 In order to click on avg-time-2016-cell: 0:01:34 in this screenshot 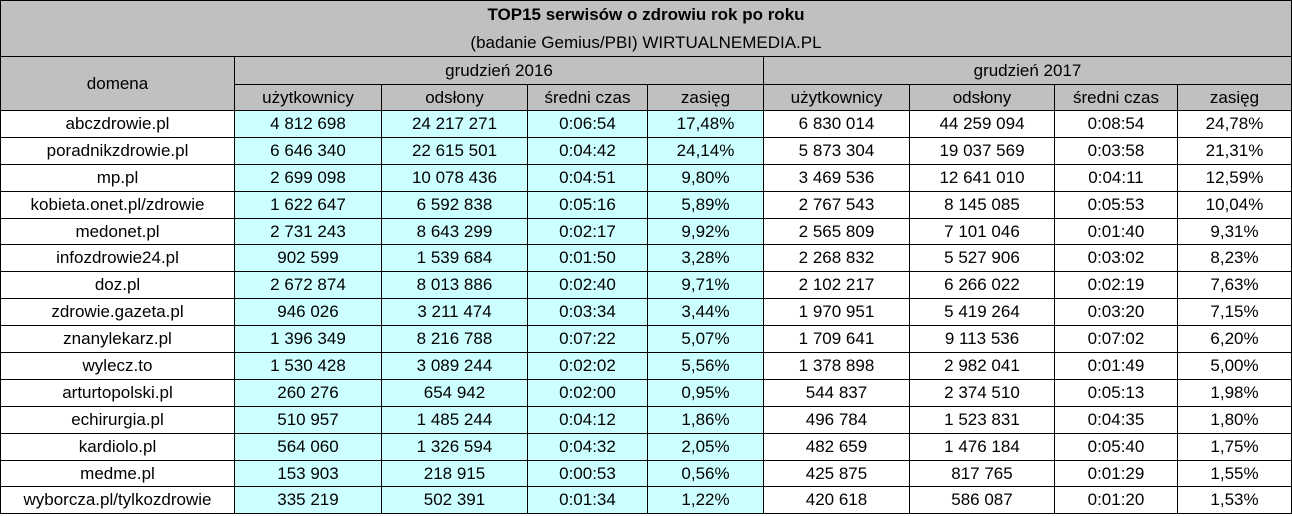, I will do `click(587, 500)`.